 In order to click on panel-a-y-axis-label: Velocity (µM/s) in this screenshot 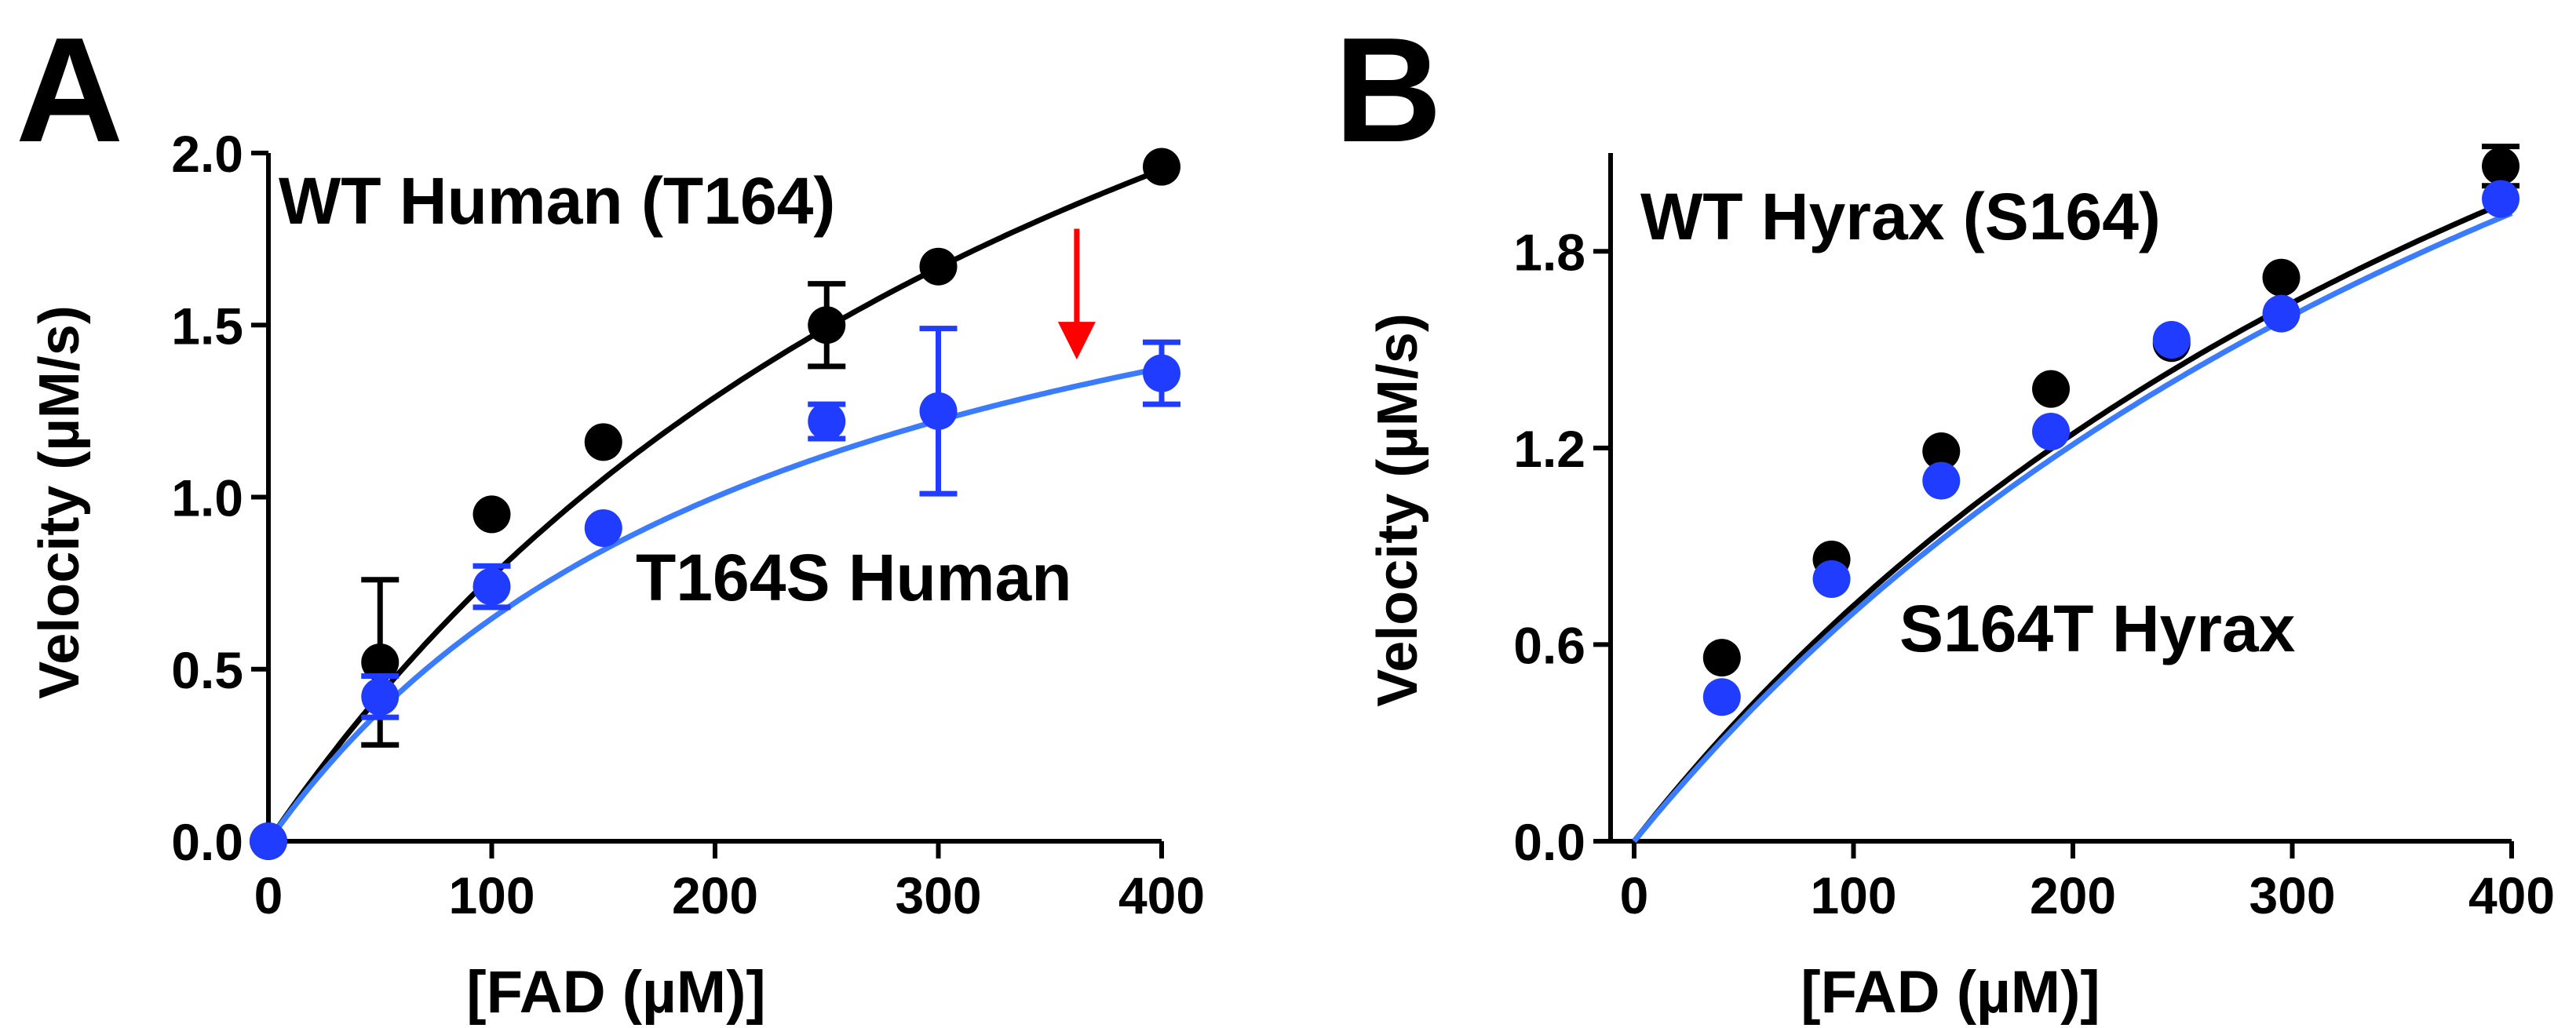, I will do `click(59, 502)`.